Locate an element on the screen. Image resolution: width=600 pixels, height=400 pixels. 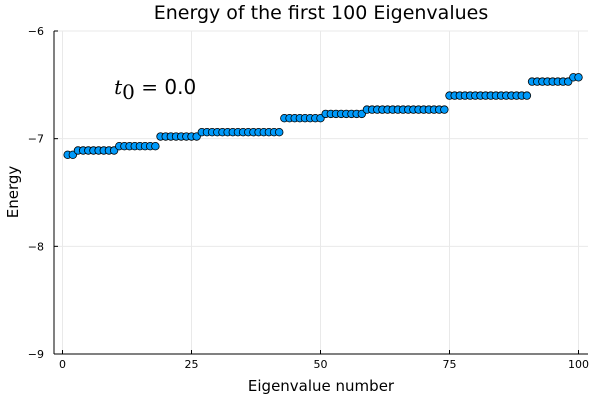
y-tick-label: −7 is located at coordinates (36, 139).